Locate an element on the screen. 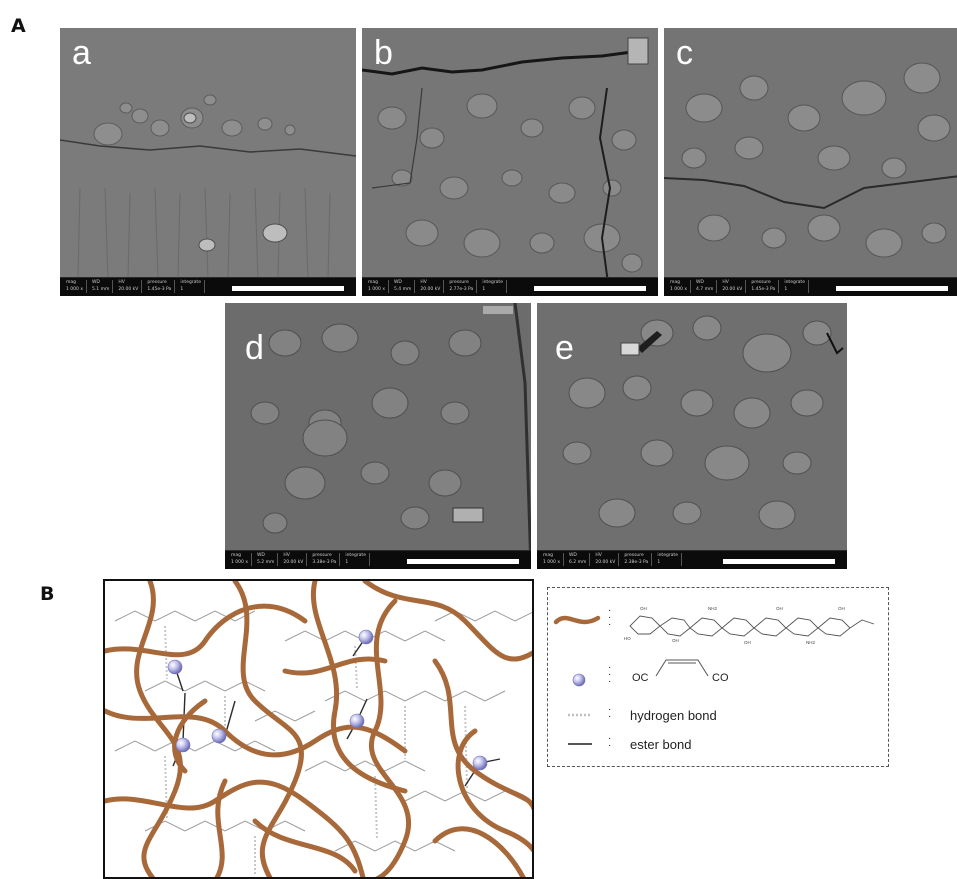 This screenshot has width=957, height=879. crosslinker-spheres is located at coordinates (327, 700).